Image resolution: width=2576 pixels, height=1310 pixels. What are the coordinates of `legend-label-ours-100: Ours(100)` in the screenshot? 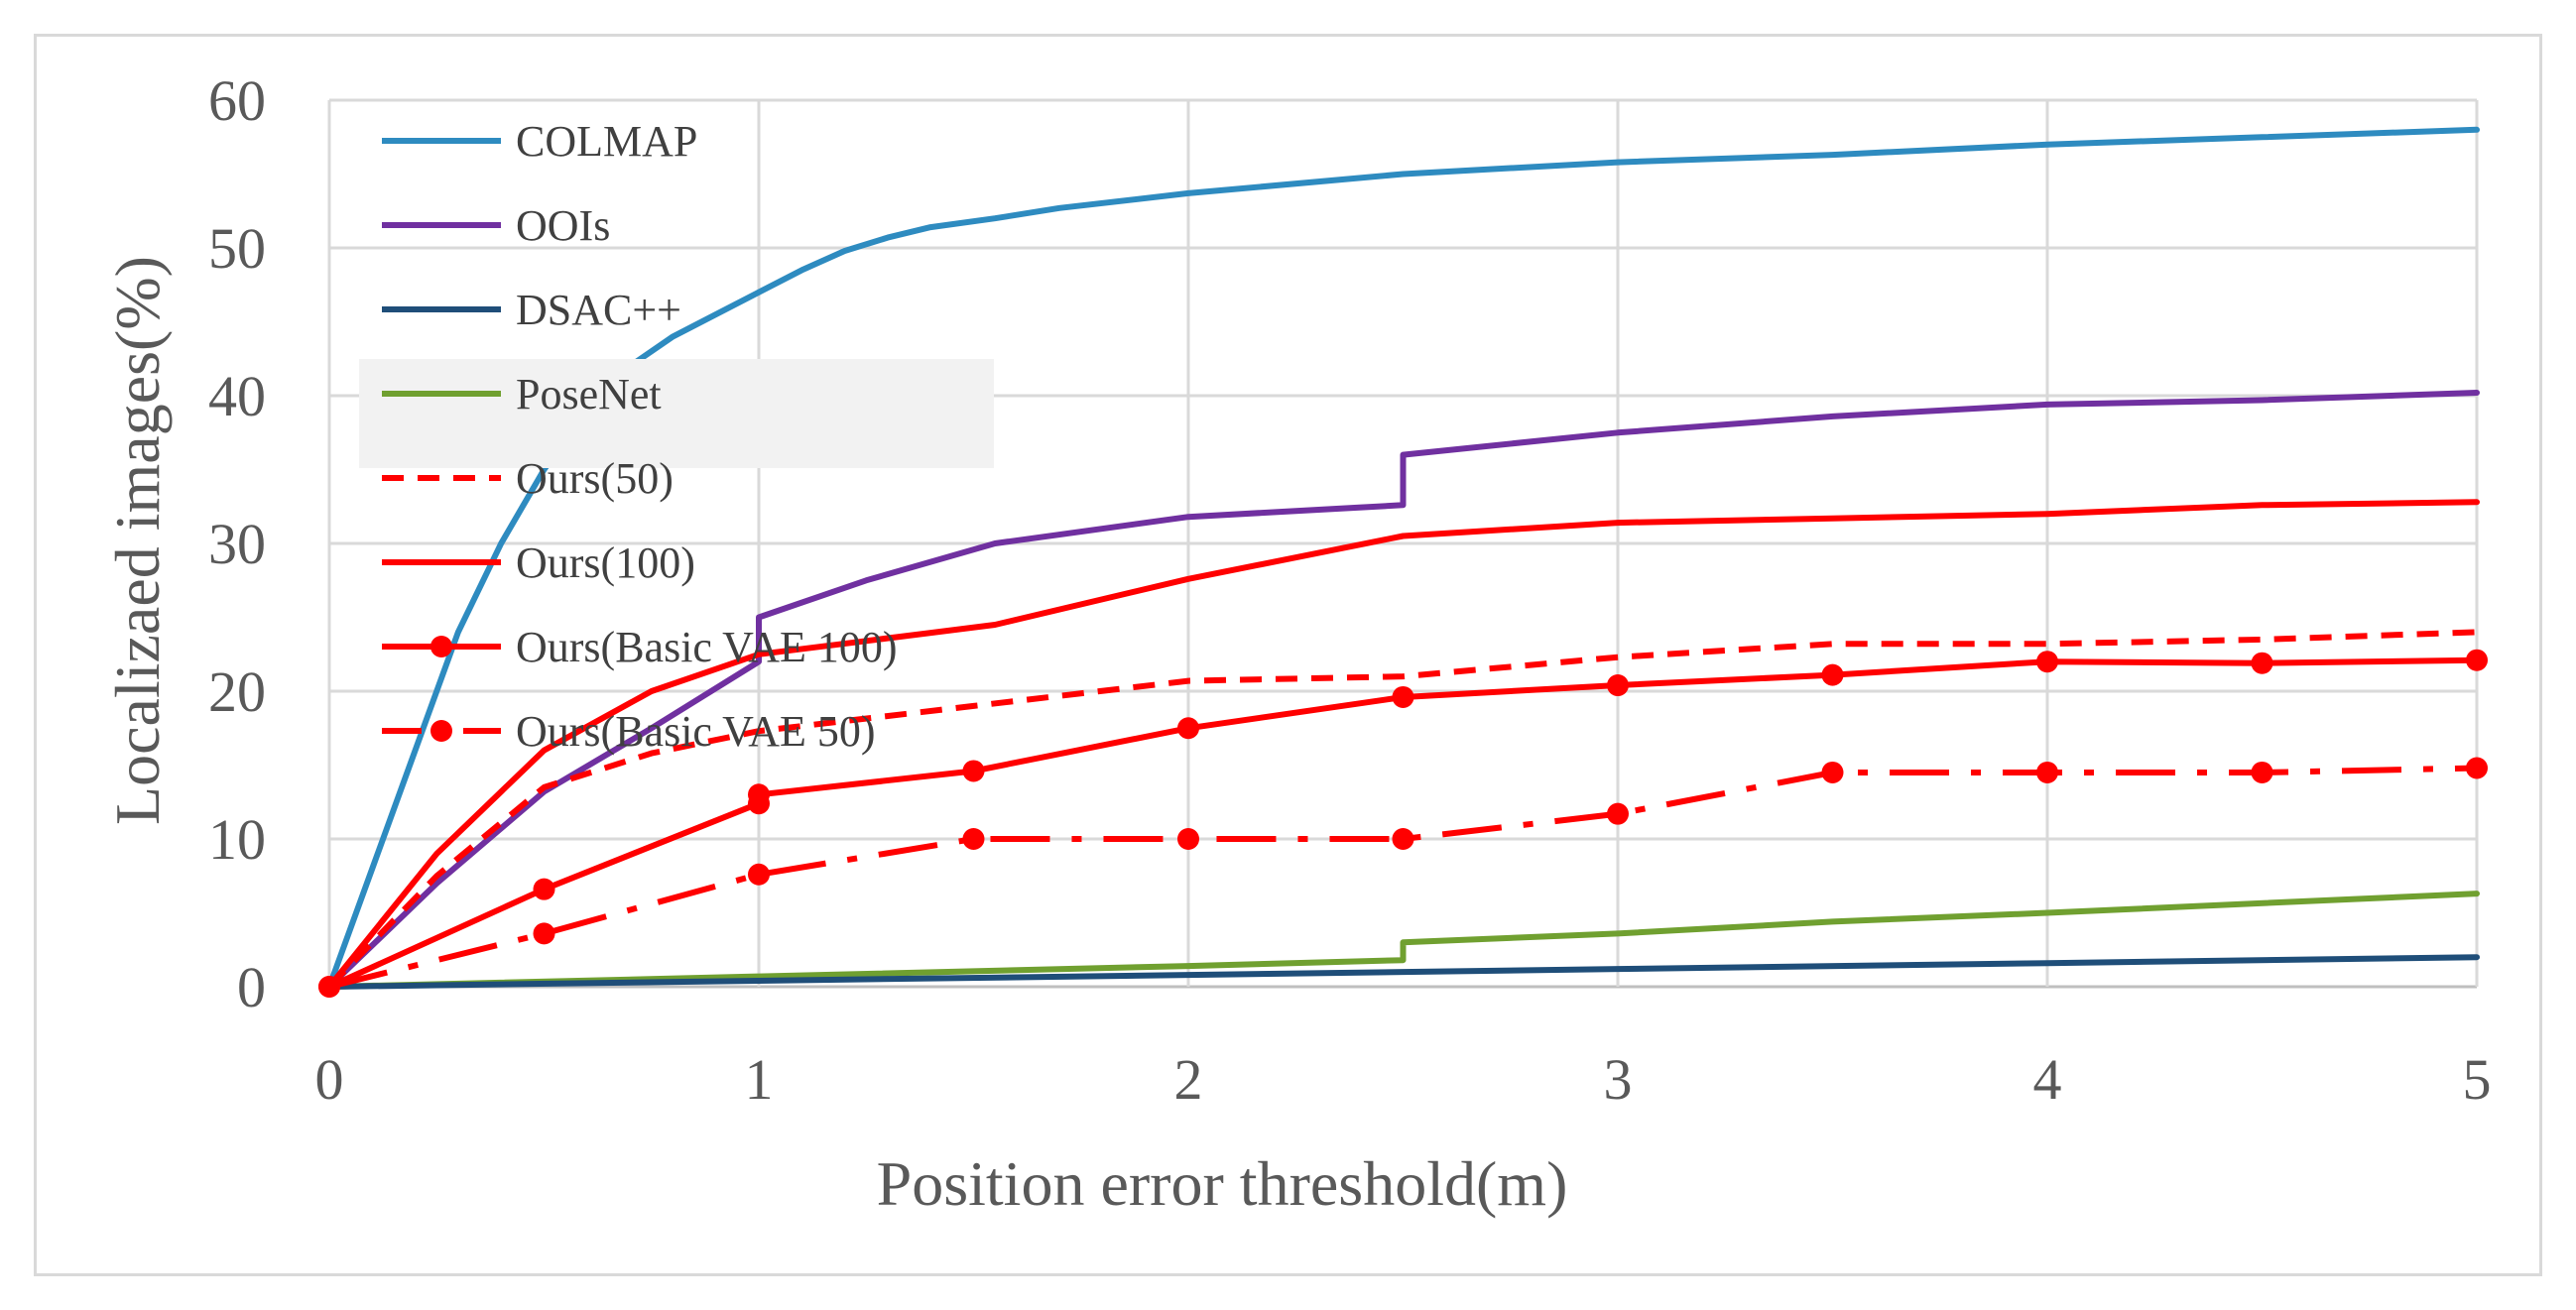 It's located at (605, 562).